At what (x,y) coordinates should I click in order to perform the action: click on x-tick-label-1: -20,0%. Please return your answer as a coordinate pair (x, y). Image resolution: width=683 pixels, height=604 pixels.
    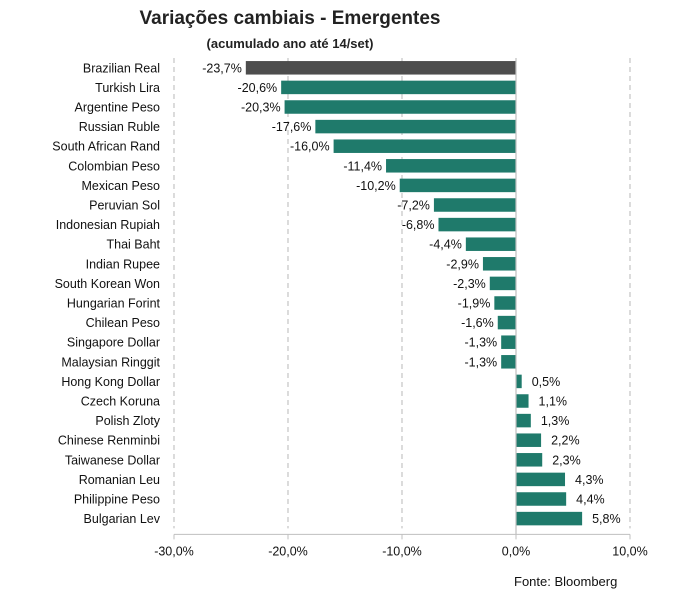
    Looking at the image, I should click on (288, 551).